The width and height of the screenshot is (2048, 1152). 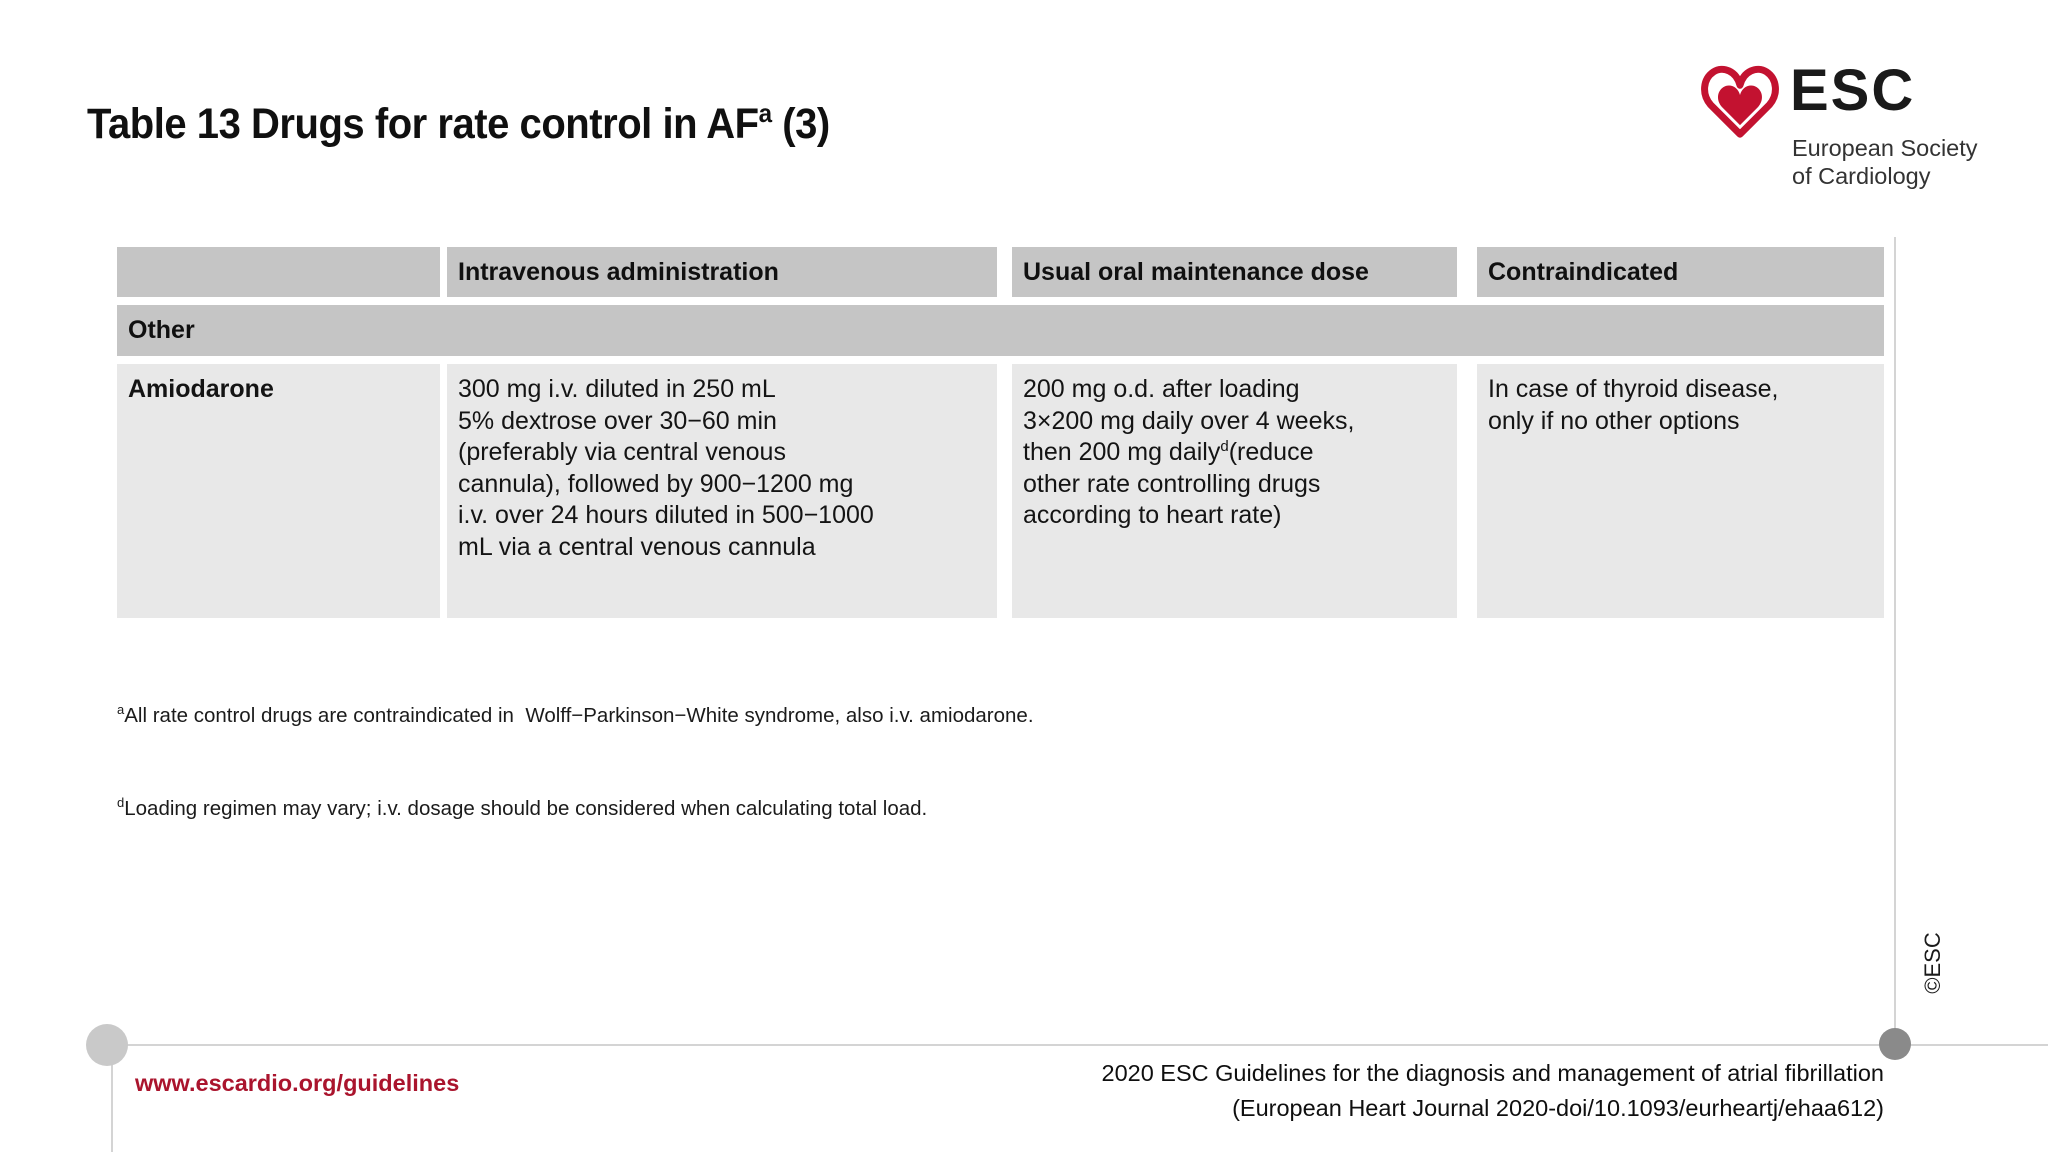 I want to click on left-border-line, so click(x=112, y=1098).